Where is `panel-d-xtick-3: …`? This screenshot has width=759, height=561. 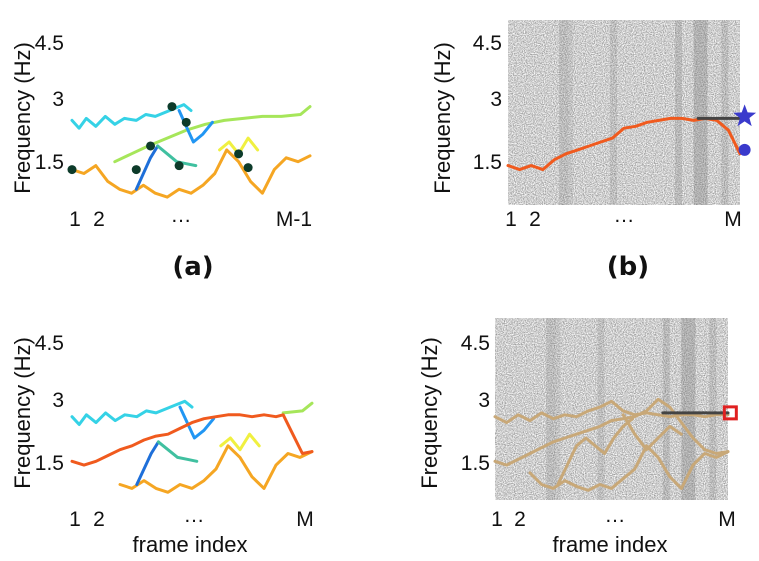
panel-d-xtick-3: … is located at coordinates (615, 515).